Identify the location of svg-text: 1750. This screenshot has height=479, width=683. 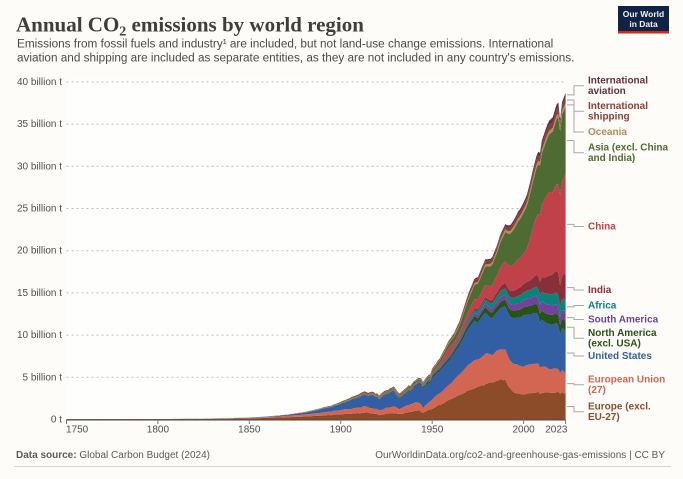
(77, 430).